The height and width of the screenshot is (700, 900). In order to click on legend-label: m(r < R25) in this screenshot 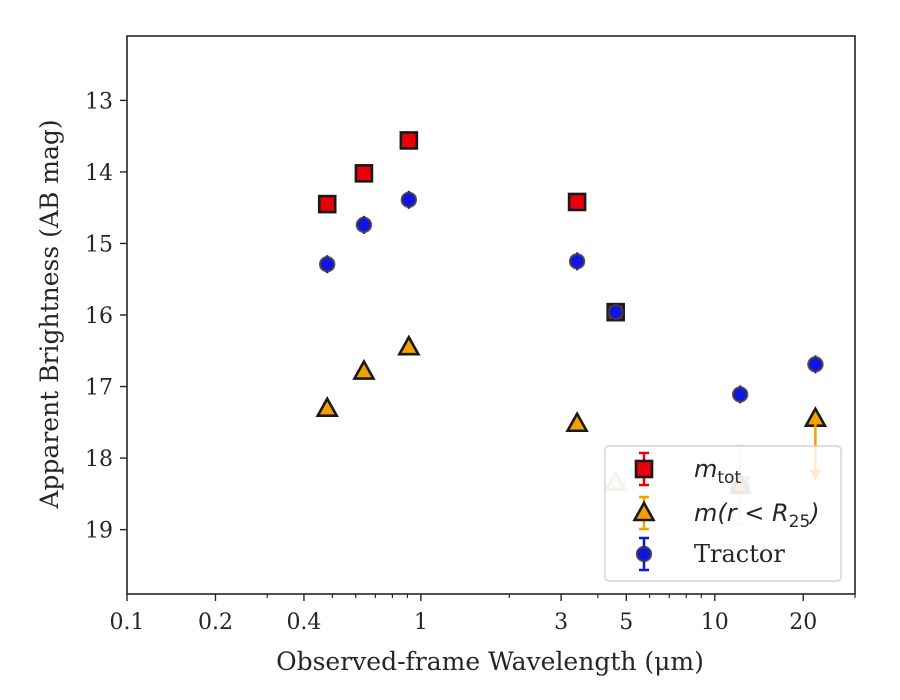, I will do `click(757, 515)`.